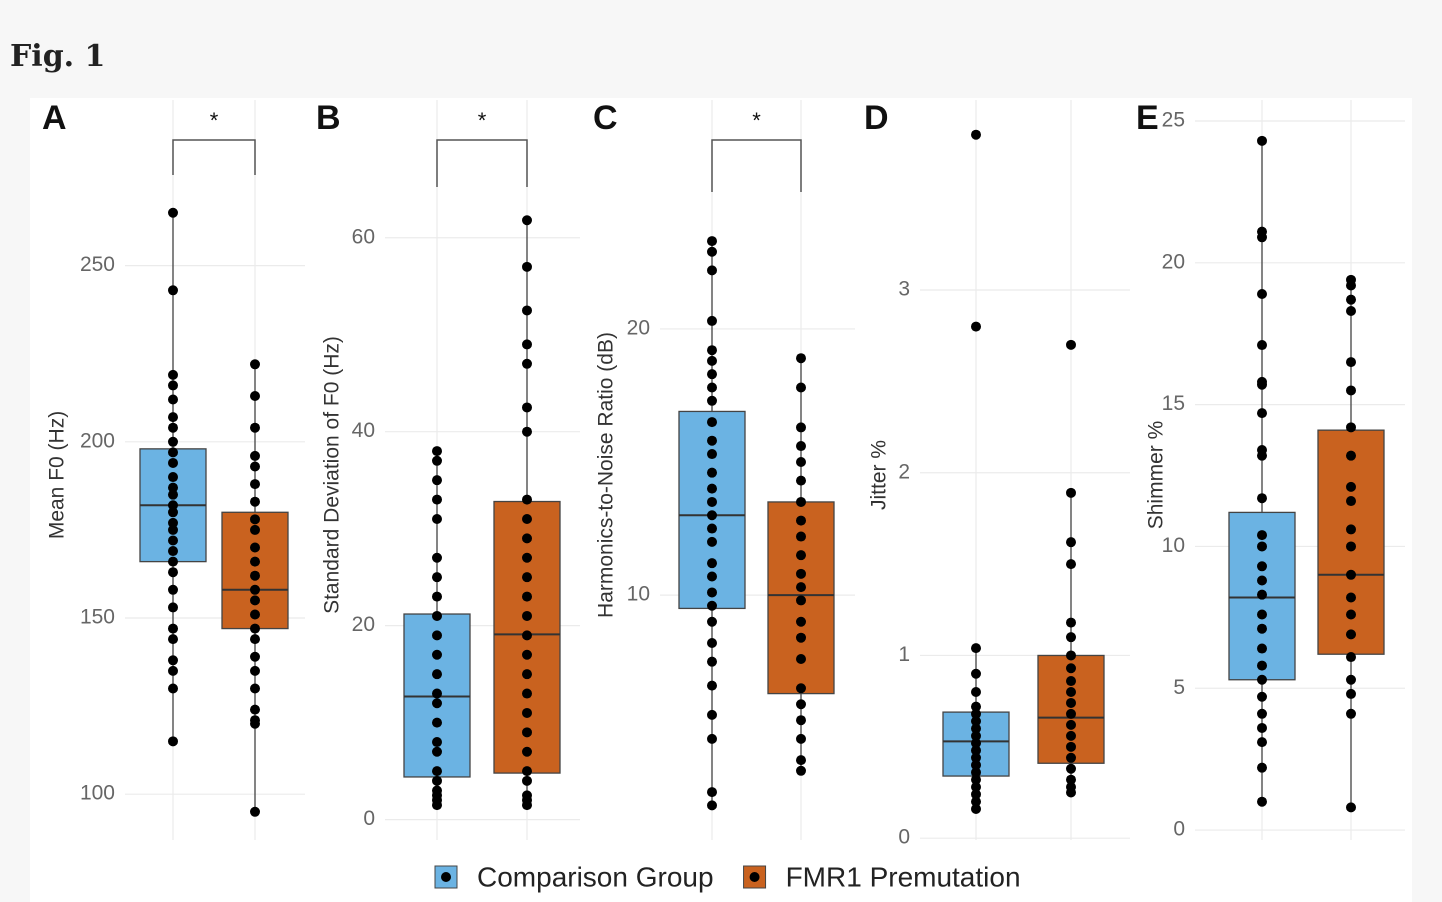 The height and width of the screenshot is (902, 1442). Describe the element at coordinates (903, 876) in the screenshot. I see `legend-label: FMR1 Premutation` at that location.